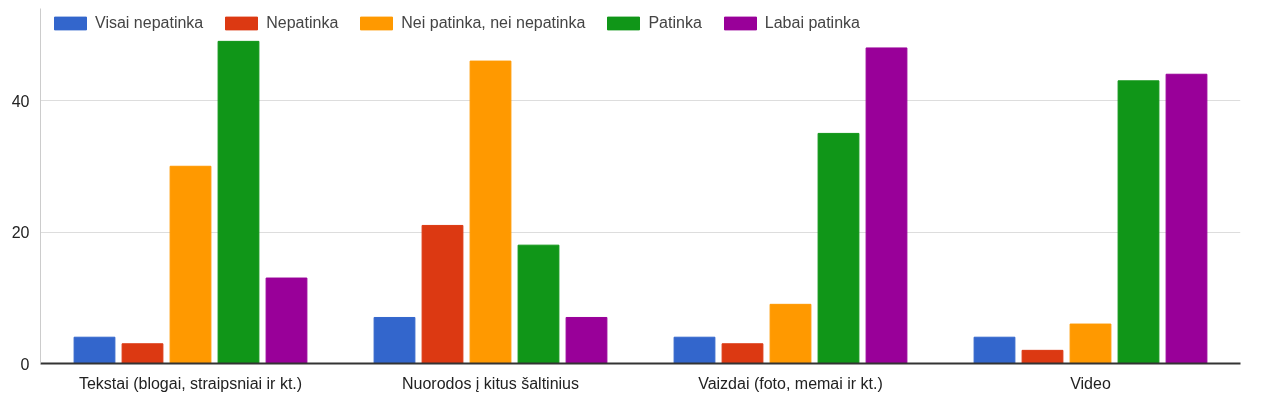  I want to click on x-tick-label: Vaizdai (foto, memai ir kt.), so click(790, 383).